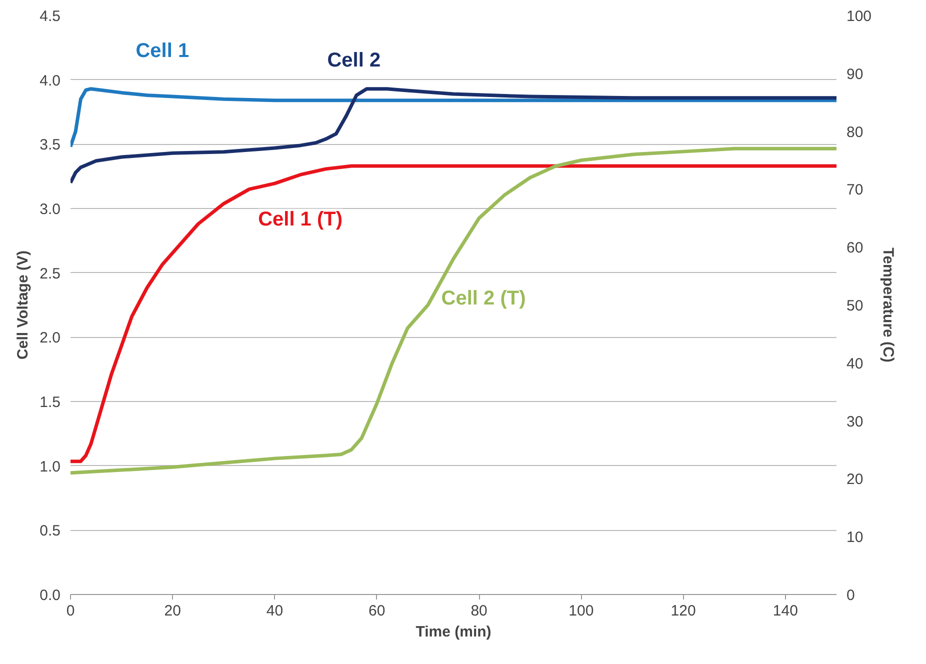  I want to click on y2-tick-label: 70, so click(855, 190).